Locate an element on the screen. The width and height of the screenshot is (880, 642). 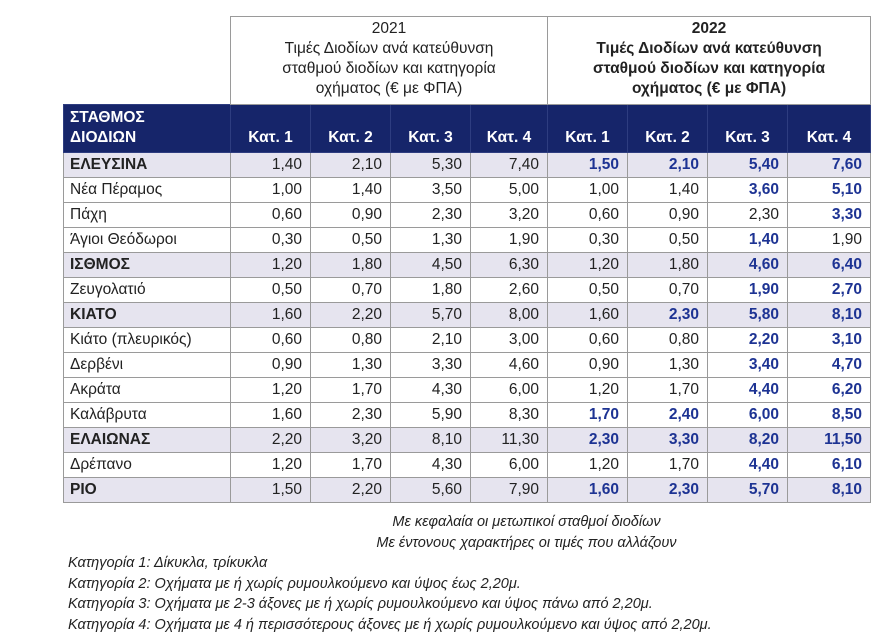
station-name: Πάχη is located at coordinates (147, 215).